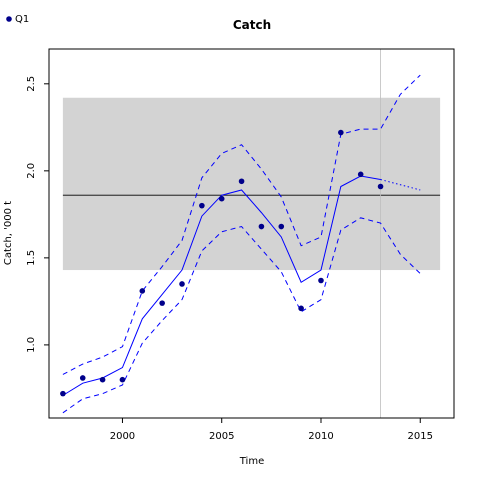  What do you see at coordinates (22, 19) in the screenshot?
I see `legend-label-q1: Q1` at bounding box center [22, 19].